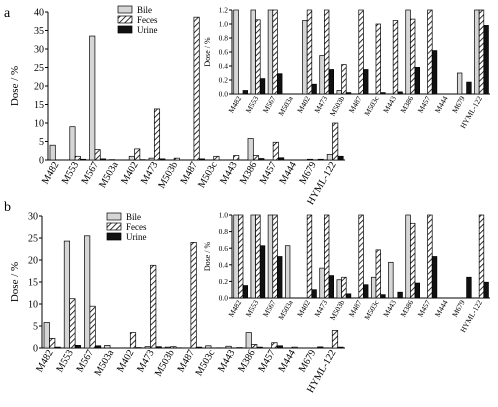 The image size is (498, 407). Describe the element at coordinates (337, 309) in the screenshot. I see `x-tick-label: M503b` at that location.